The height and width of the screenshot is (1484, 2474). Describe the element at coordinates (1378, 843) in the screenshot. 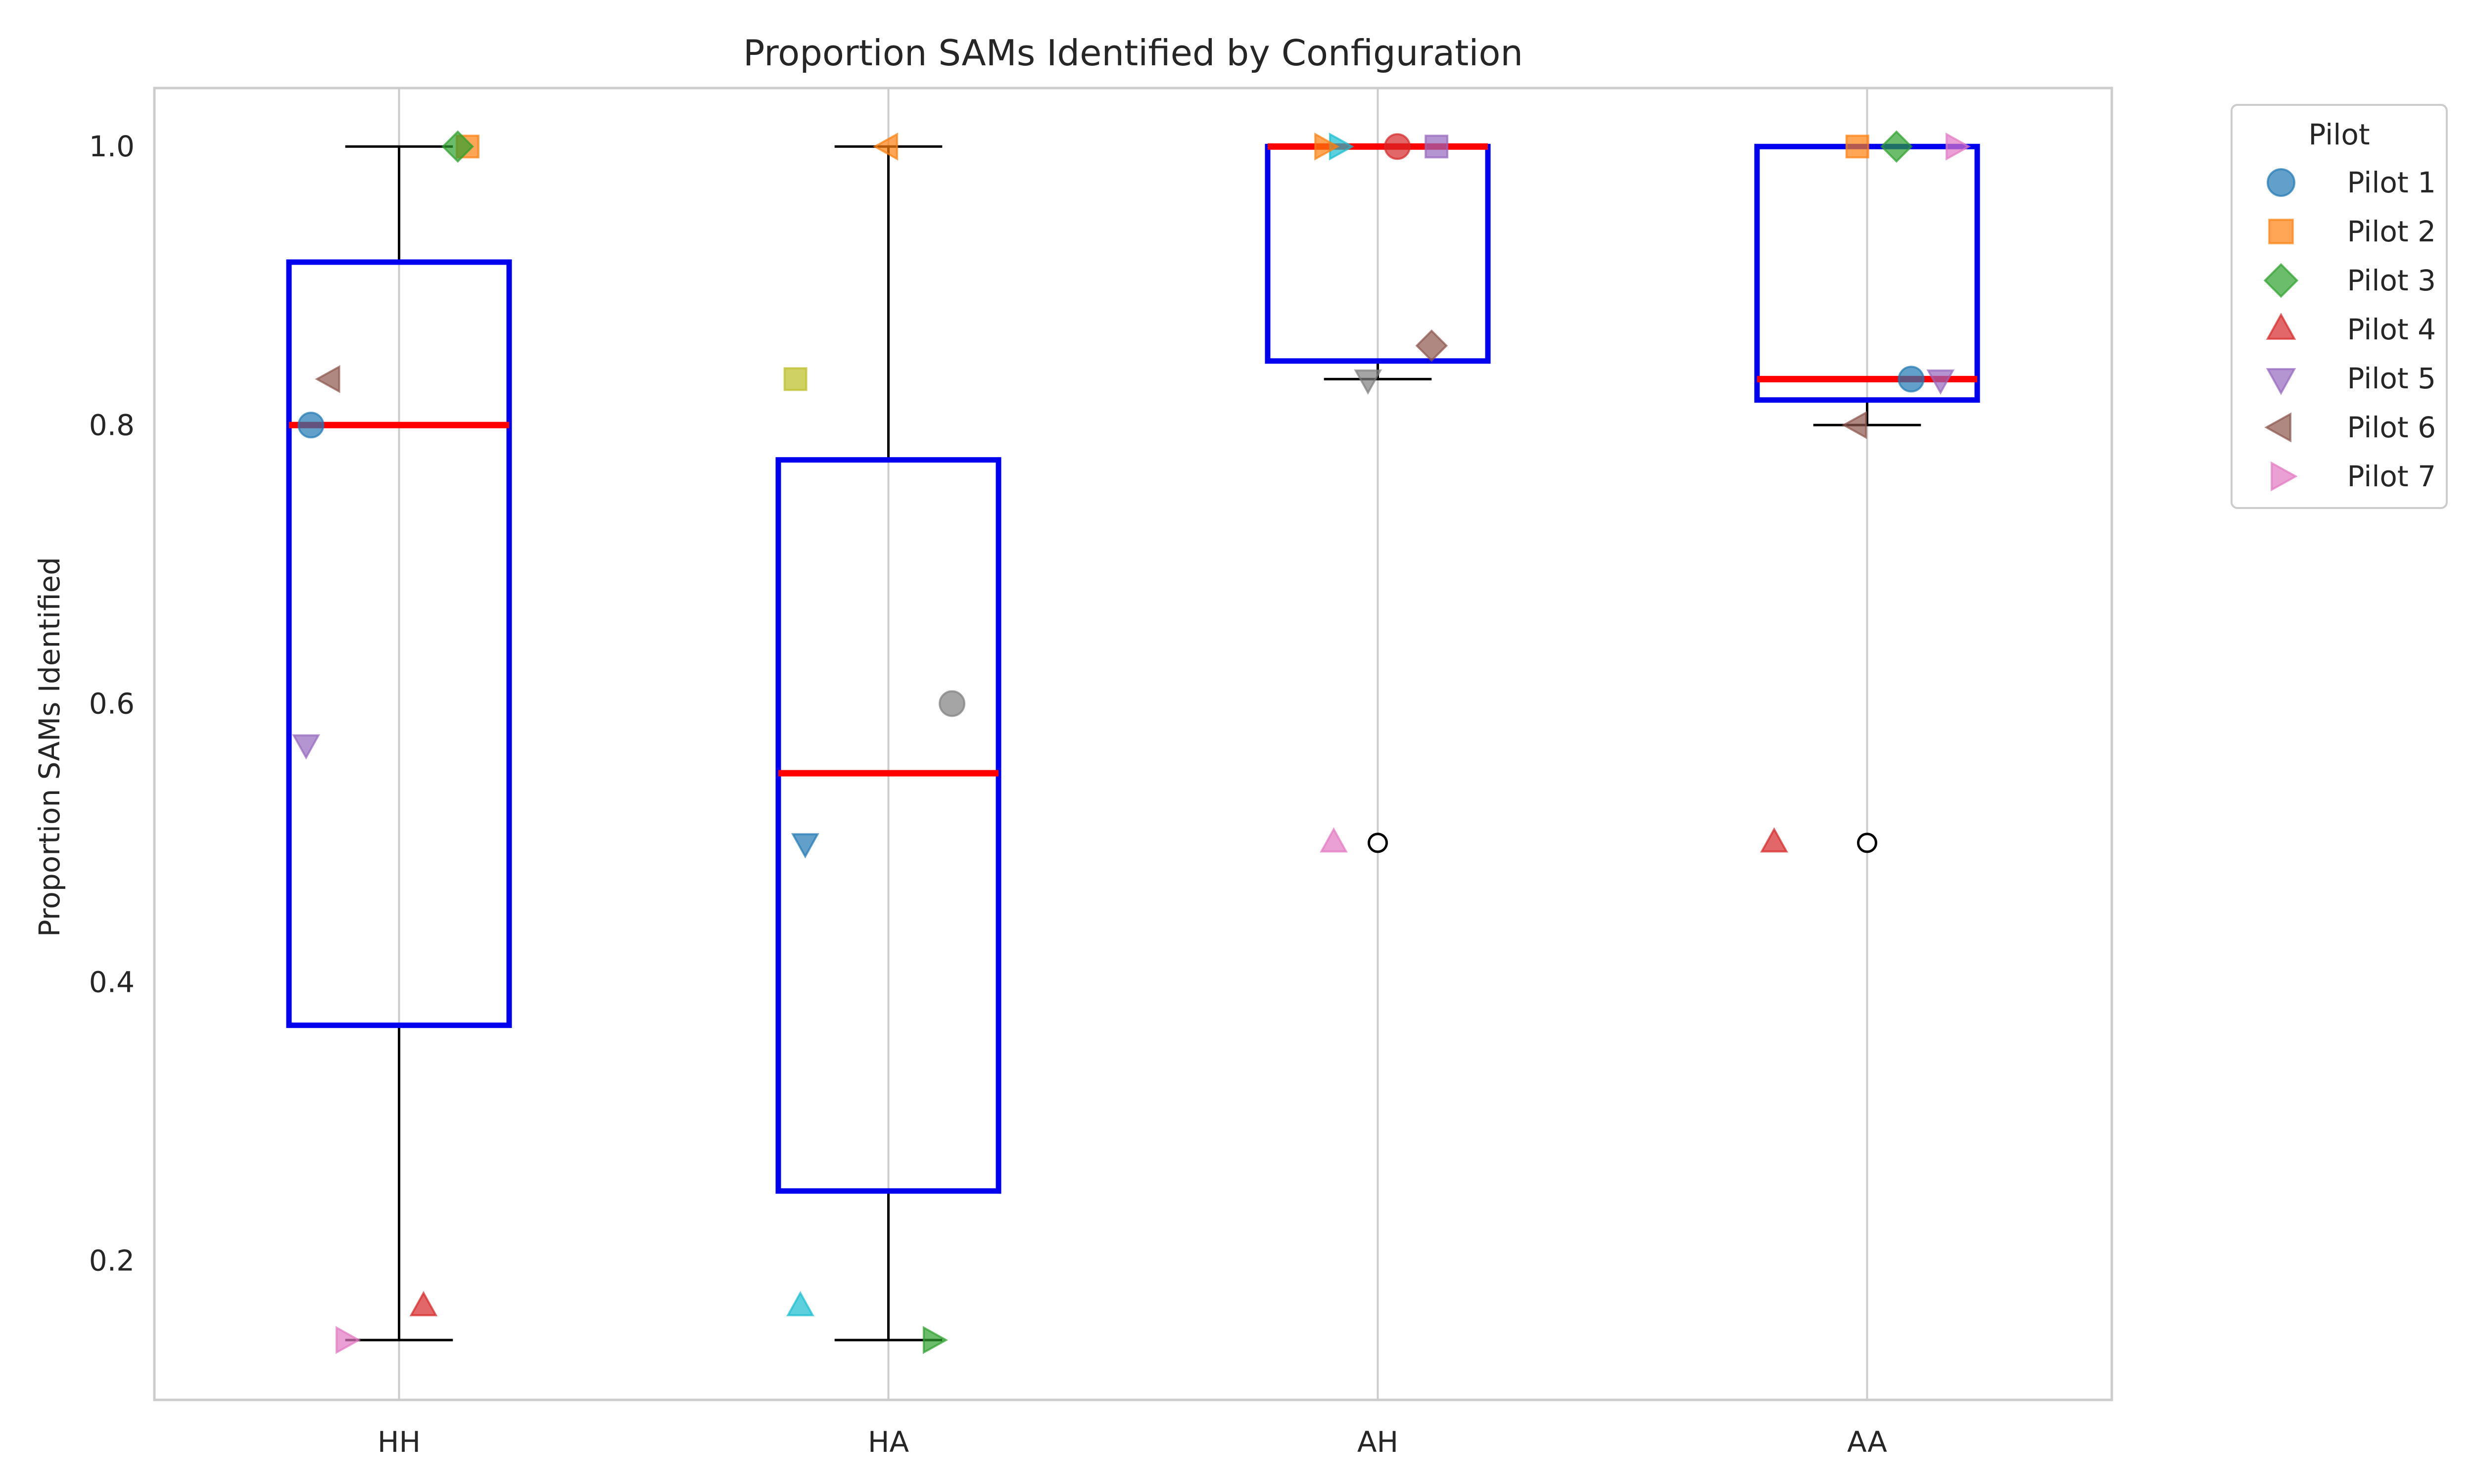

I see `outlier-ah` at that location.